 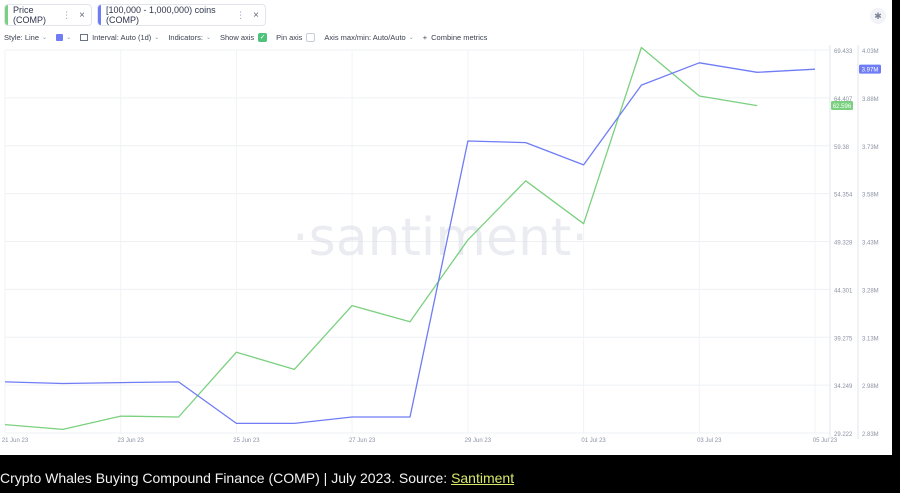 I want to click on left-axis-tick-label: 34.249, so click(x=843, y=387).